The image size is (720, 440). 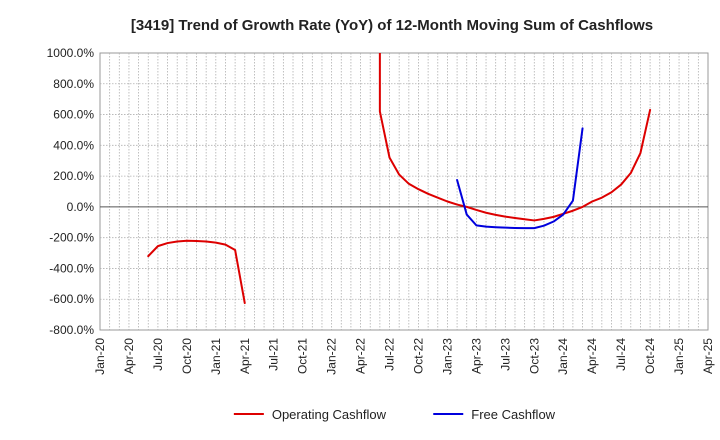 What do you see at coordinates (592, 356) in the screenshot?
I see `x-tick-label: Apr-24` at bounding box center [592, 356].